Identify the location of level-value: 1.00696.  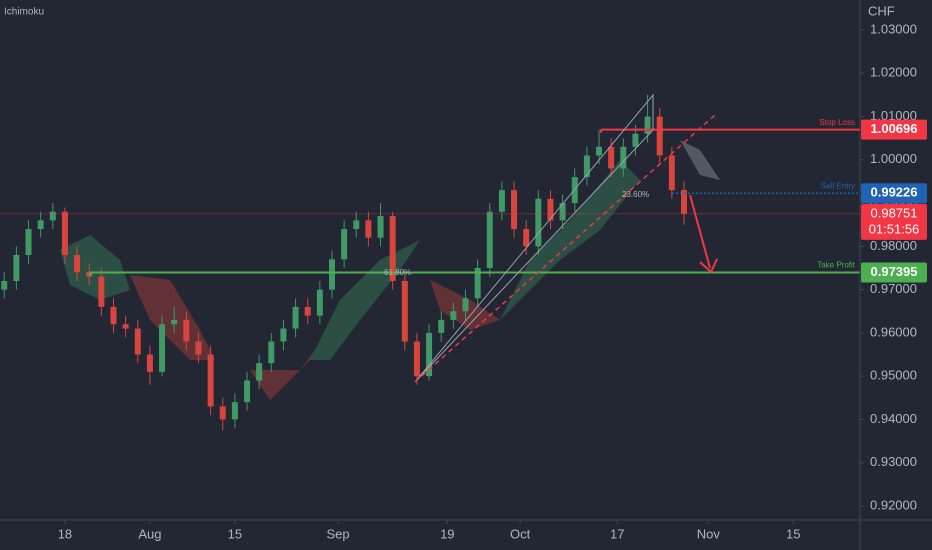
(894, 128).